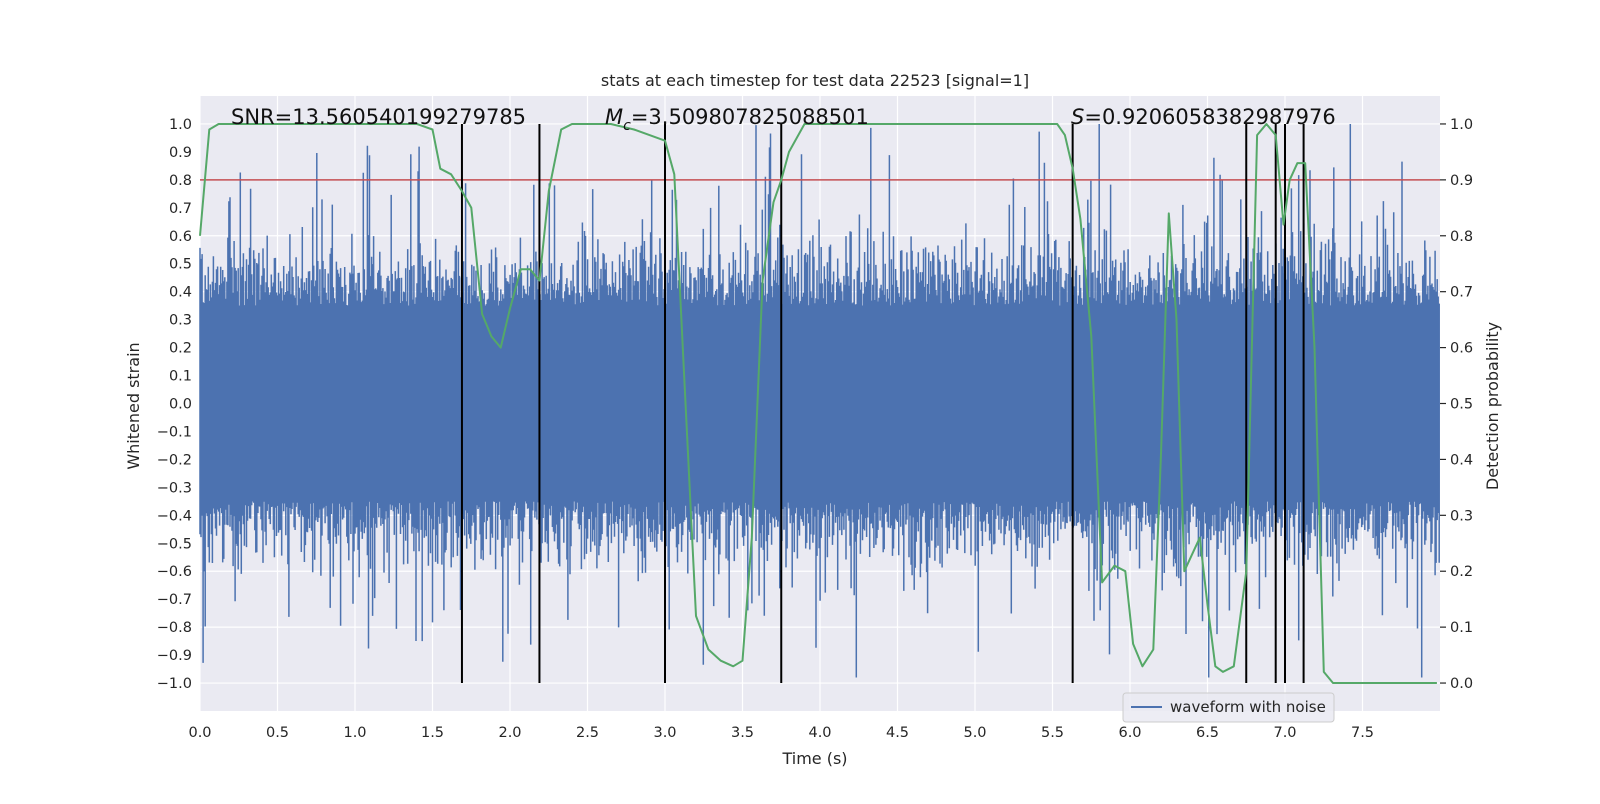 The image size is (1600, 804). What do you see at coordinates (174, 572) in the screenshot?
I see `y-tick-label: −0.6` at bounding box center [174, 572].